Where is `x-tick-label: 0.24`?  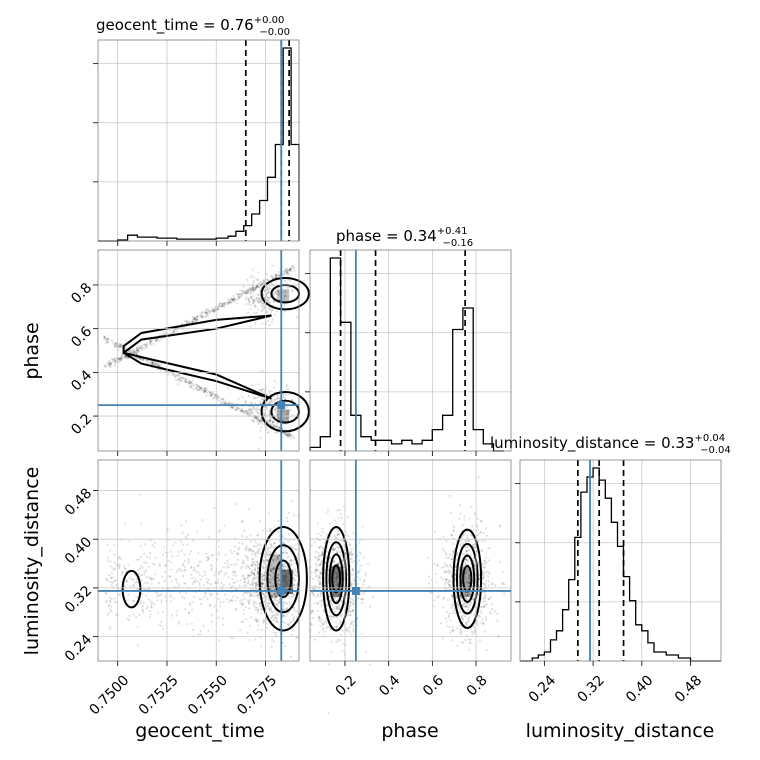 x-tick-label: 0.24 is located at coordinates (542, 688).